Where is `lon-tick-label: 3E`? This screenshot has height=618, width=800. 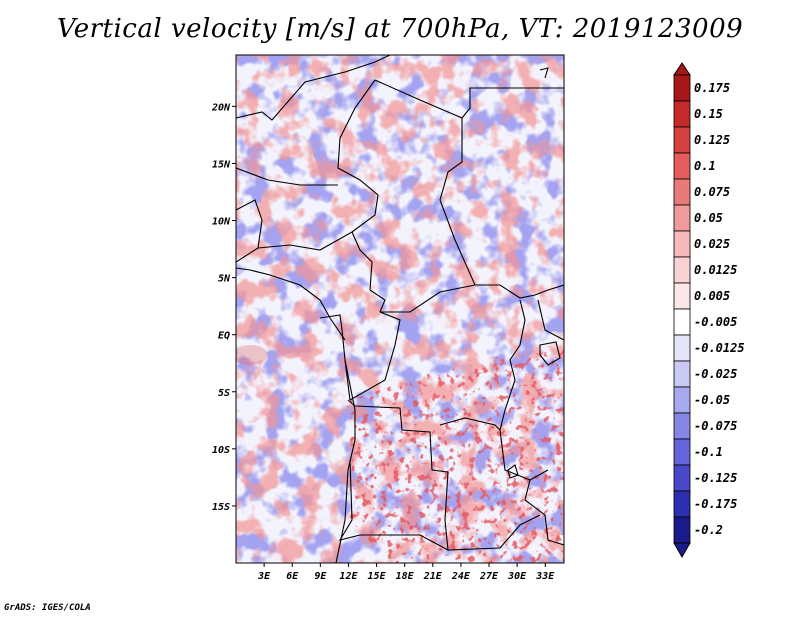
lon-tick-label: 3E is located at coordinates (264, 576).